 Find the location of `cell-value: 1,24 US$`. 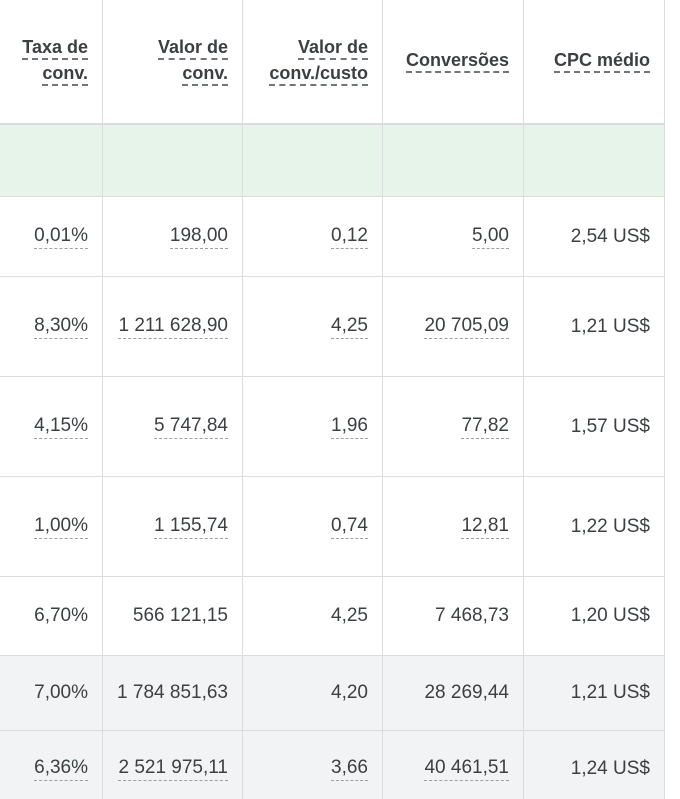

cell-value: 1,24 US$ is located at coordinates (610, 768).